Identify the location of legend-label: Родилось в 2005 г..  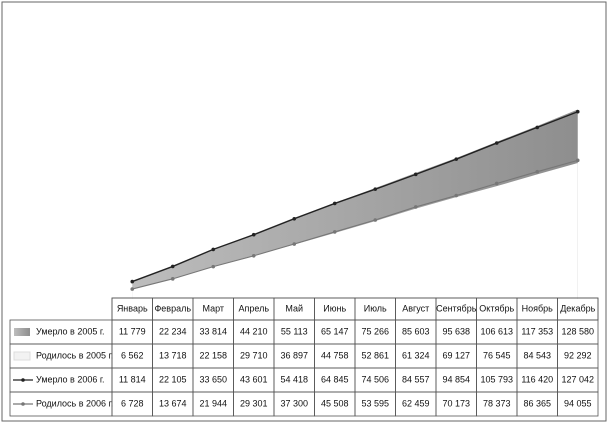
(74, 355).